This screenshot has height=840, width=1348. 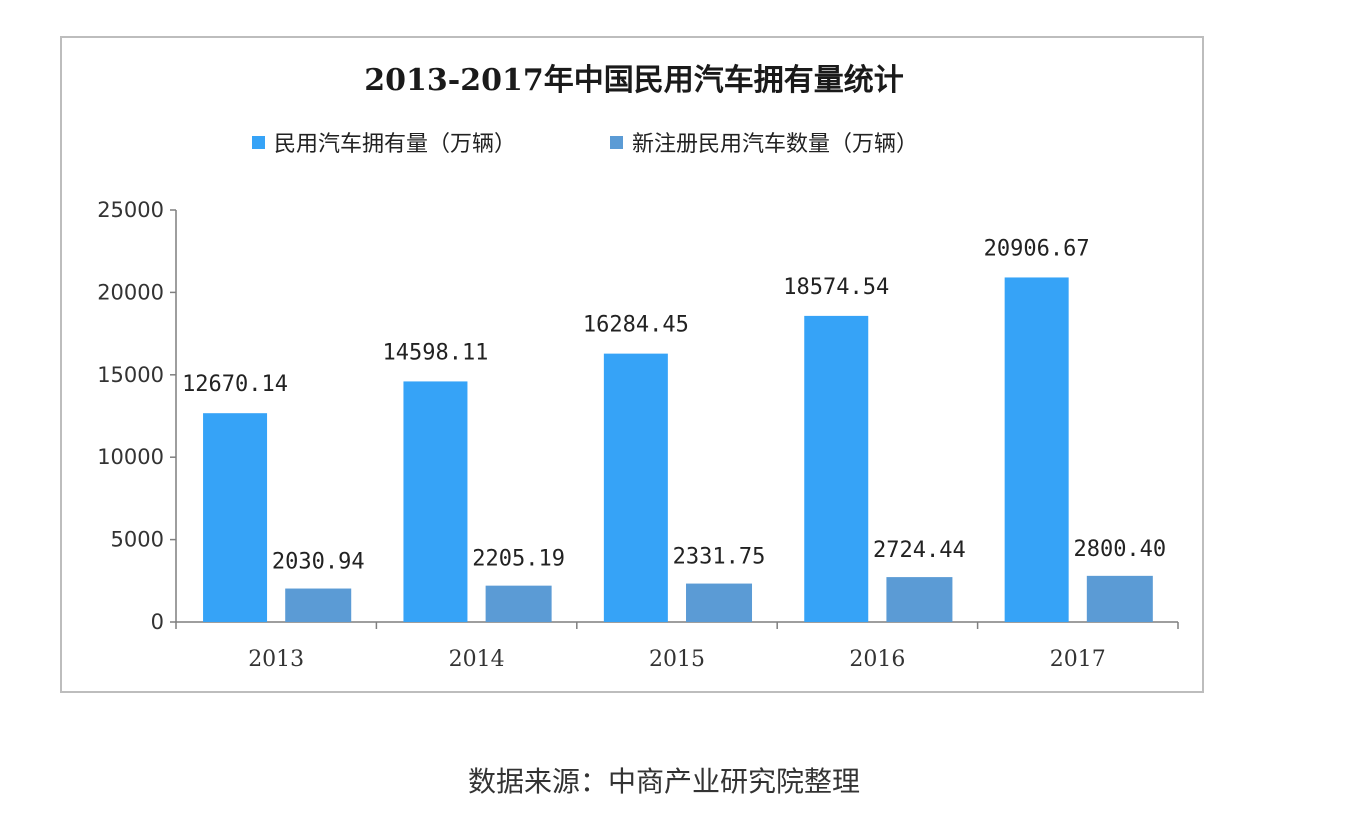 I want to click on legend-label-series-2: 新注册民用汽车数量（万辆）, so click(x=775, y=144).